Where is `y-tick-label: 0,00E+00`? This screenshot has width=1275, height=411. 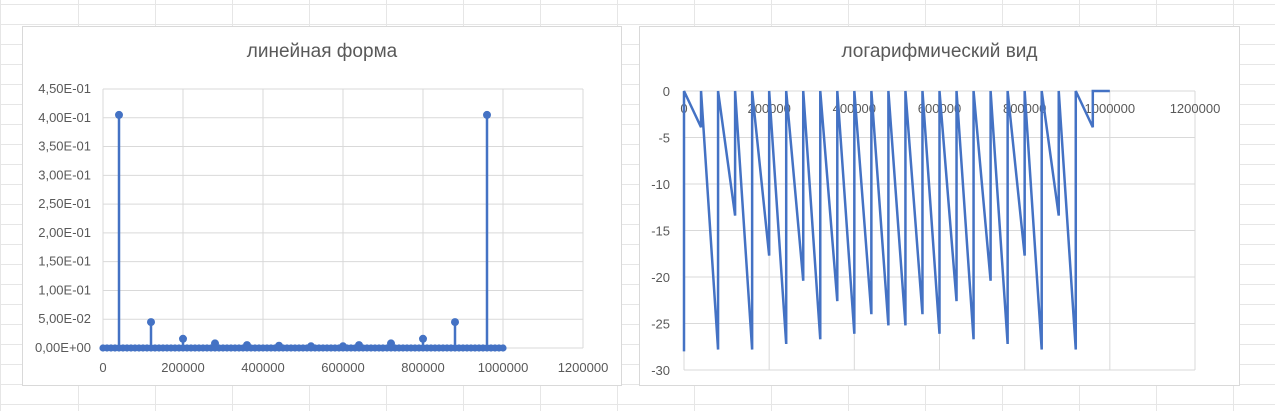
y-tick-label: 0,00E+00 is located at coordinates (63, 347).